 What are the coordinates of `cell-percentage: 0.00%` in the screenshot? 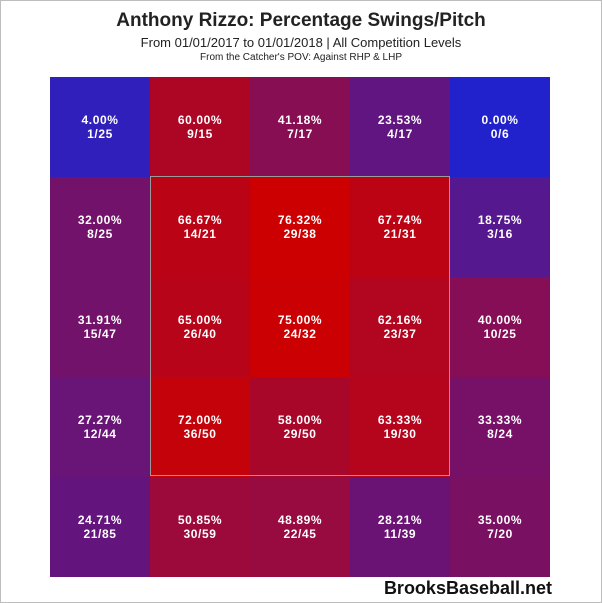 It's located at (500, 120).